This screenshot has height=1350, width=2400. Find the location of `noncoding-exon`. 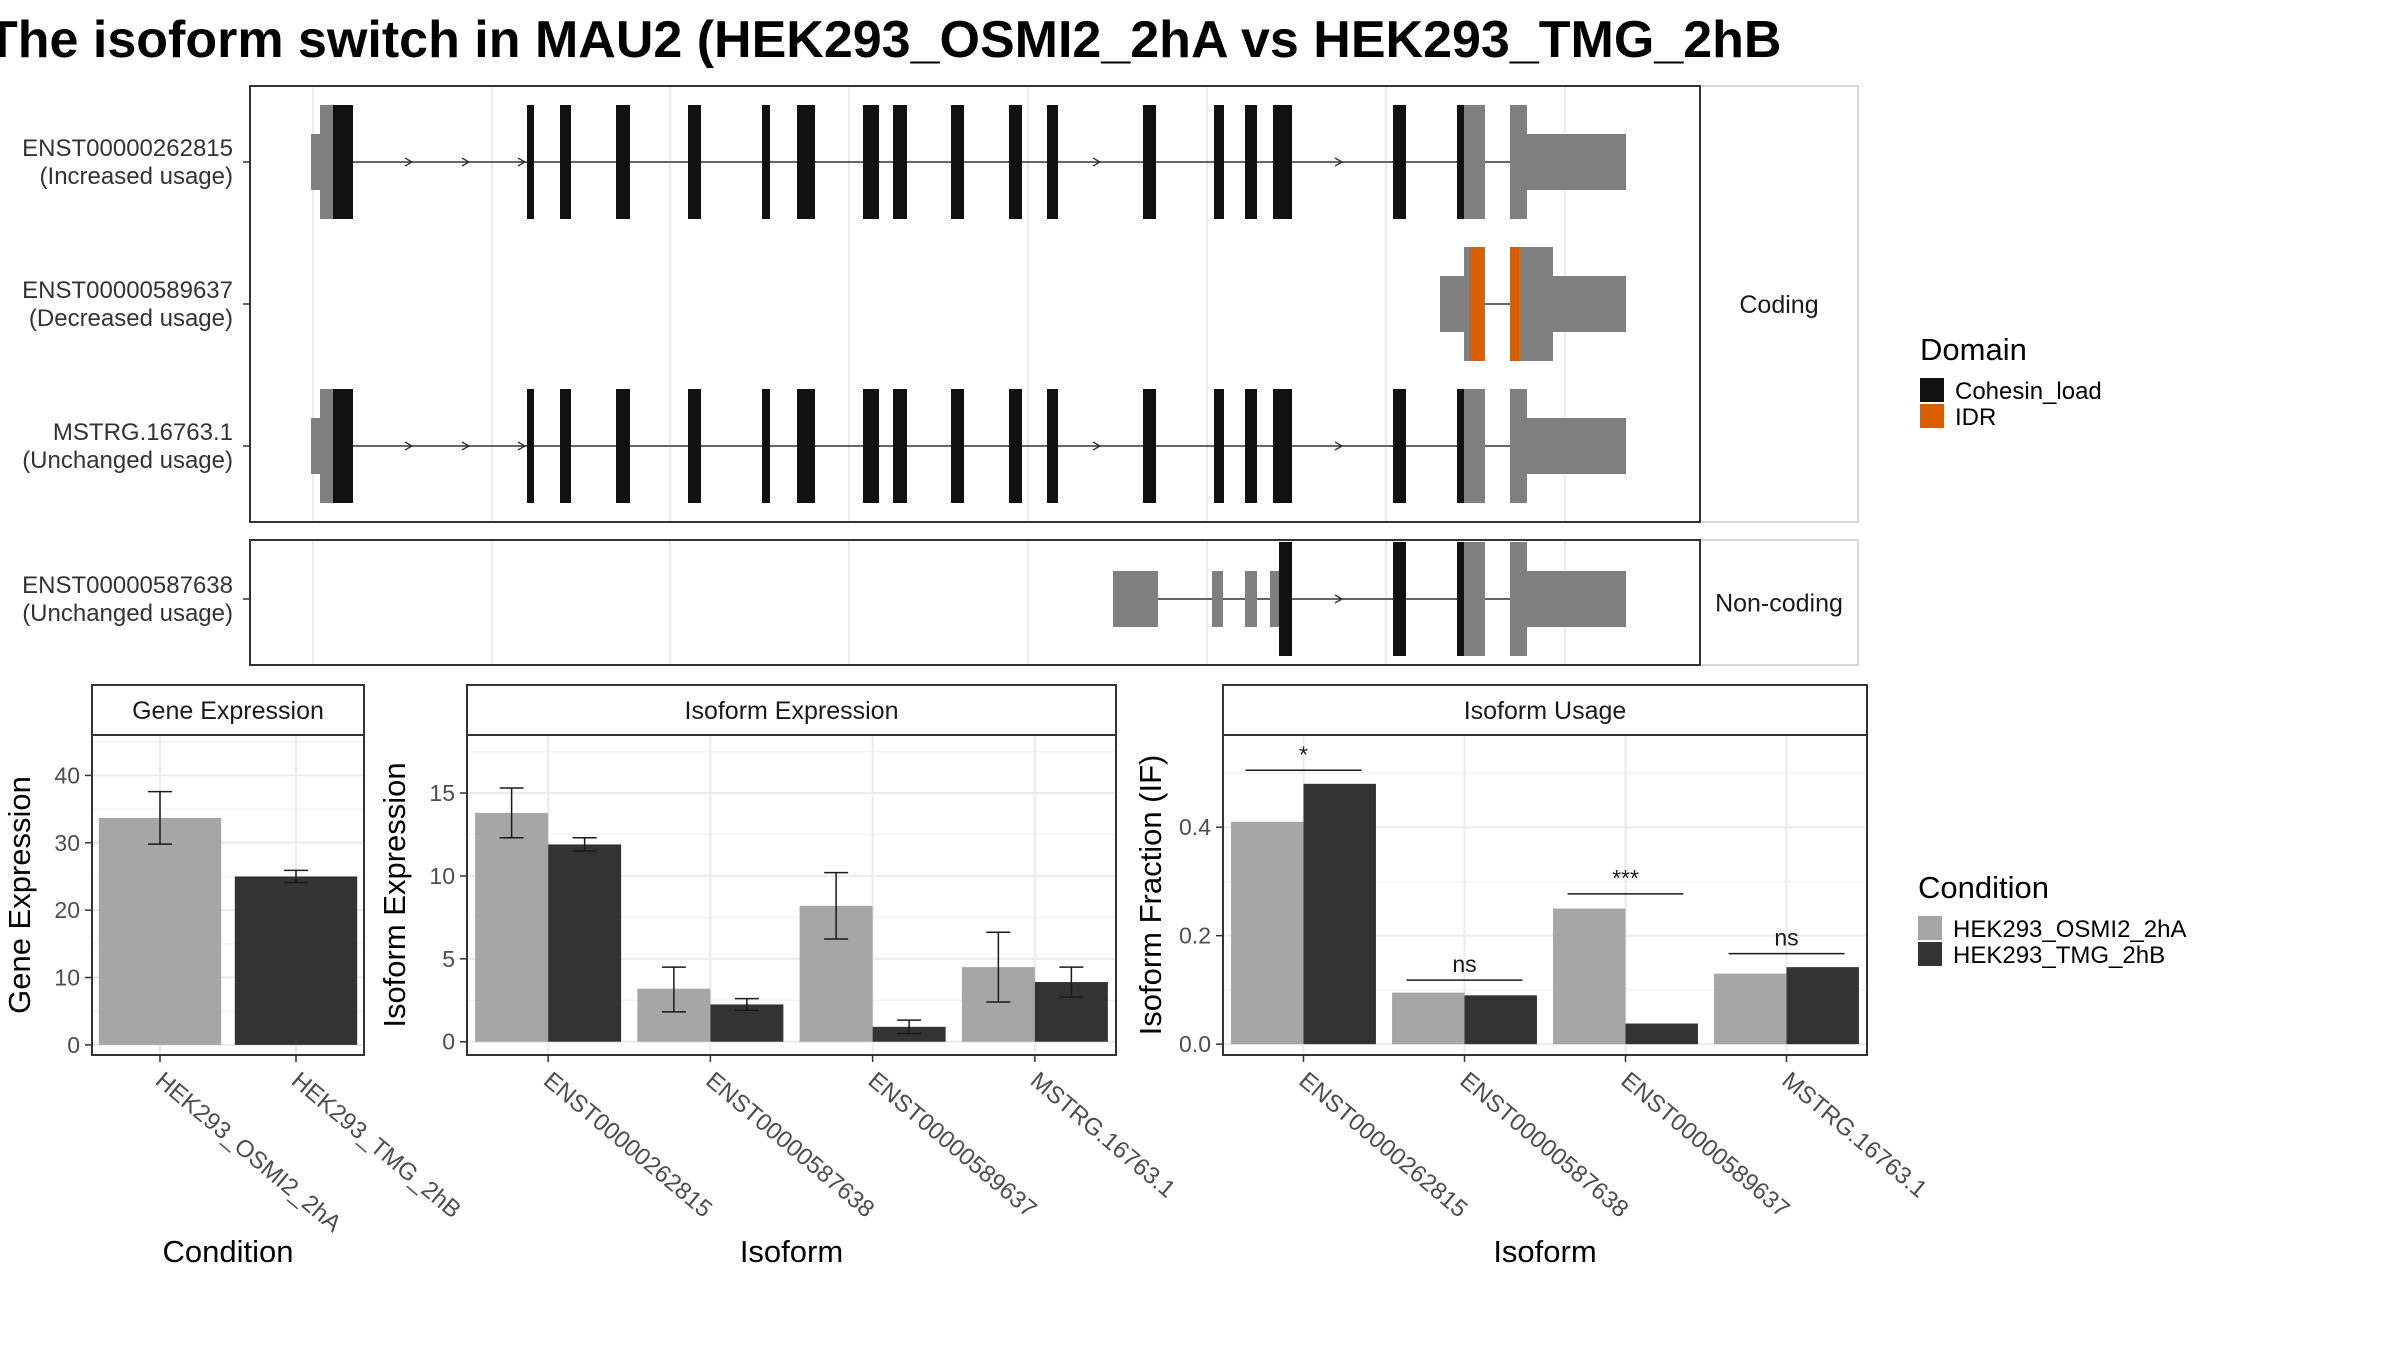

noncoding-exon is located at coordinates (1474, 599).